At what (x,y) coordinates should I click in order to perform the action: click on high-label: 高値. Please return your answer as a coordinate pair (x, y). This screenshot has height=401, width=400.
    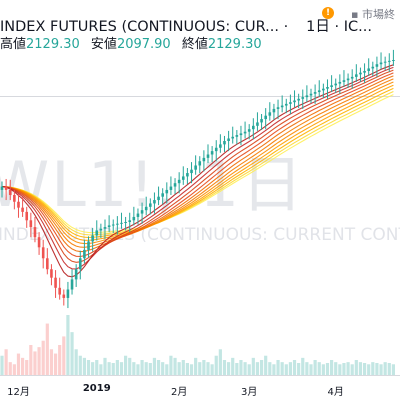
    Looking at the image, I should click on (13, 44).